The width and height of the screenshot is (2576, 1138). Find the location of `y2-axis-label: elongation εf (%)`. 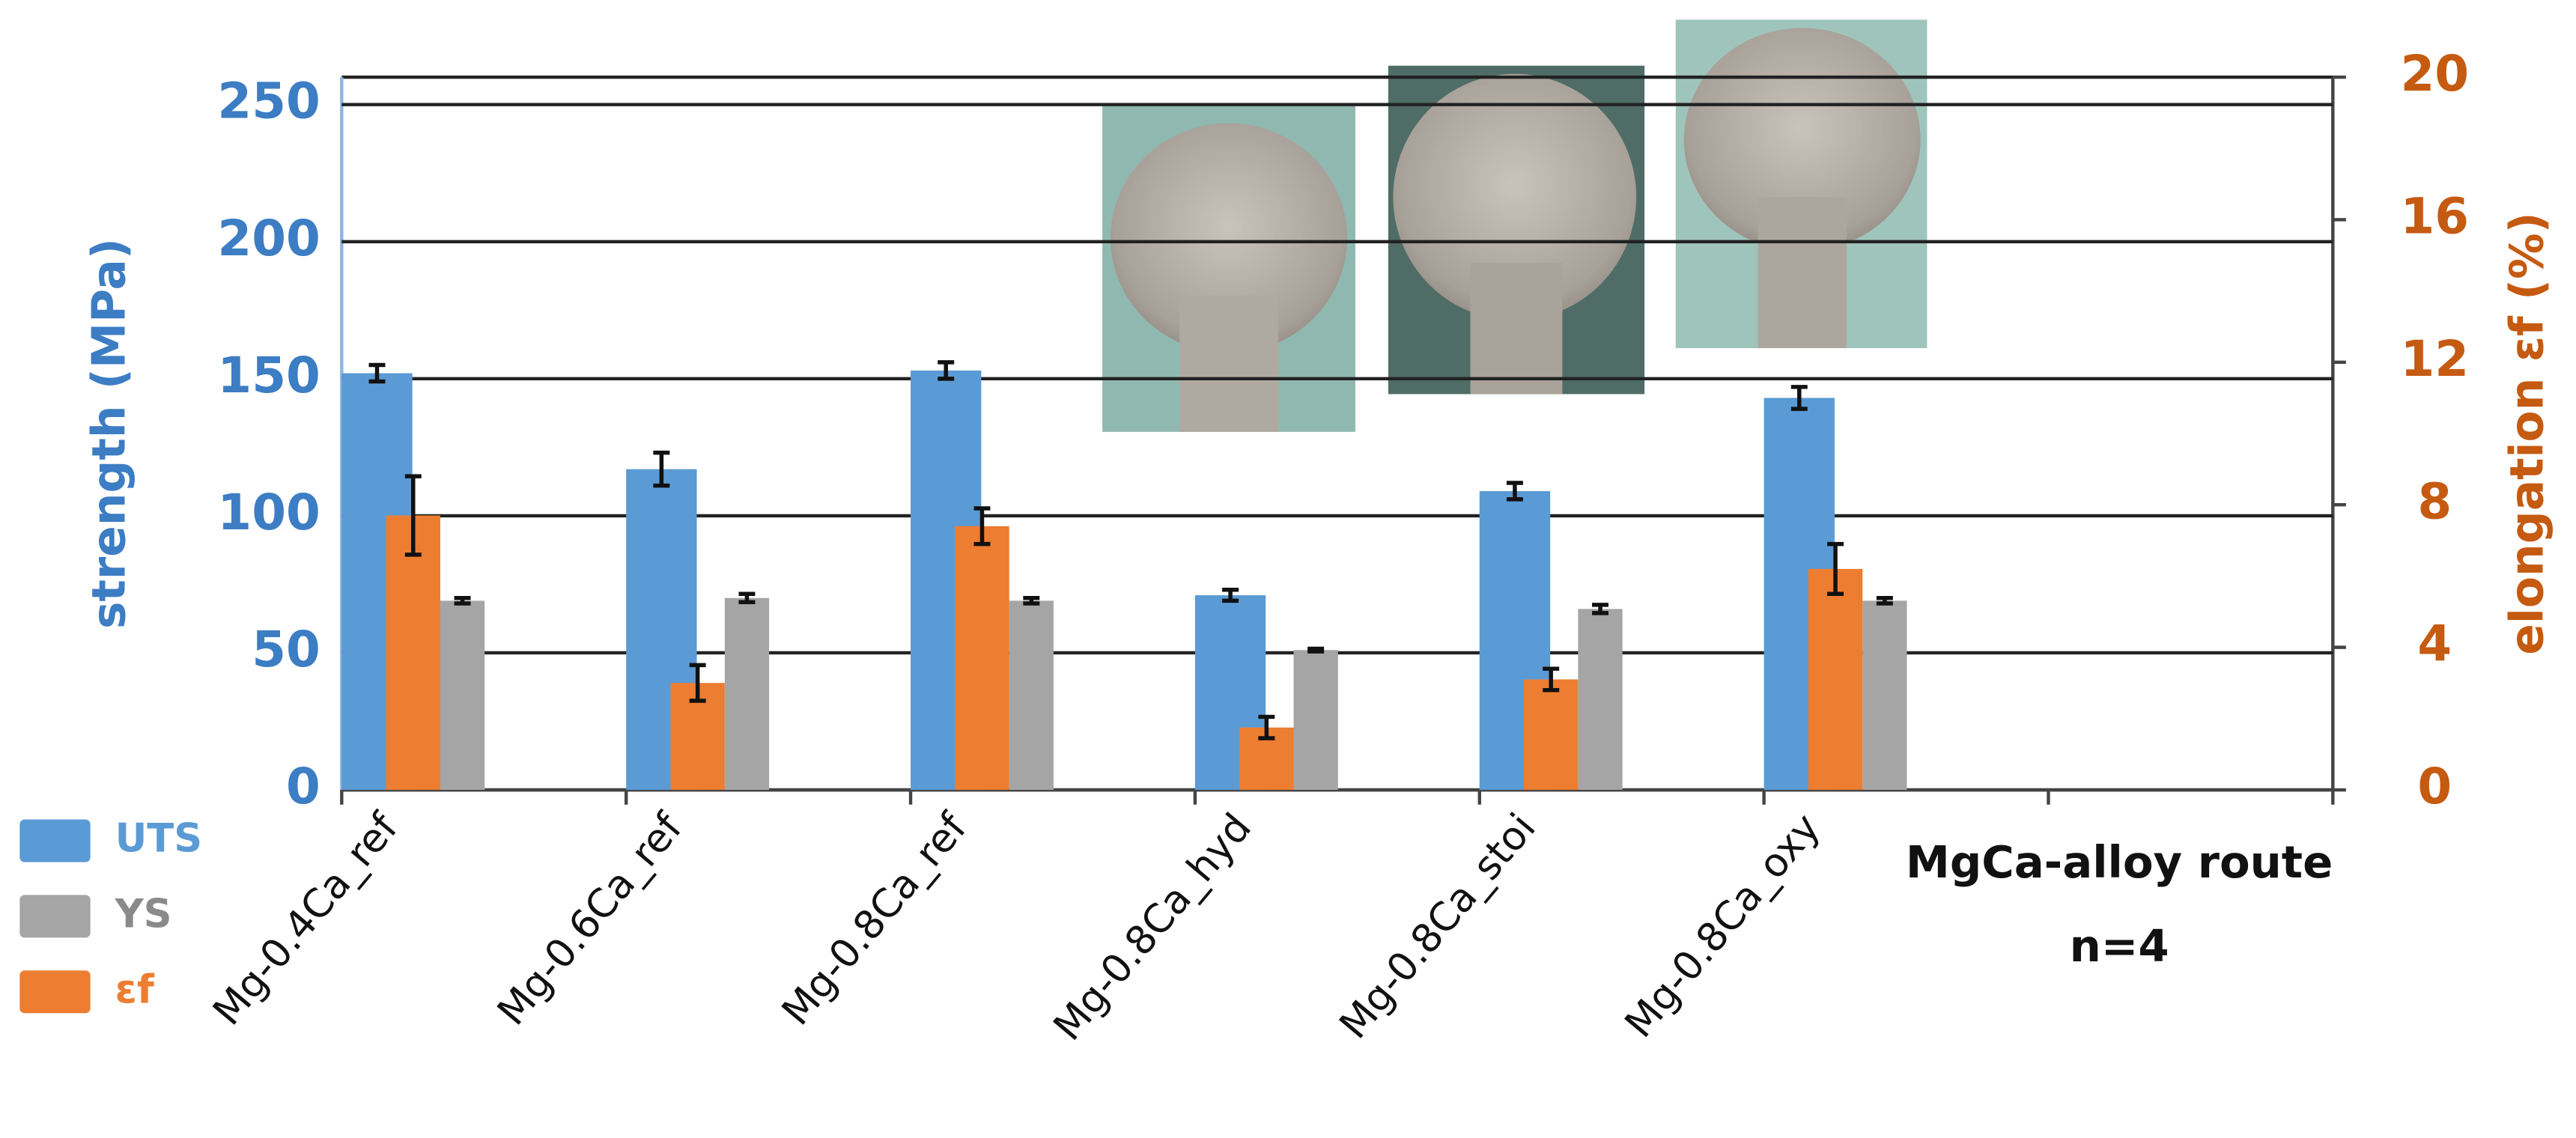

y2-axis-label: elongation εf (%) is located at coordinates (2527, 434).